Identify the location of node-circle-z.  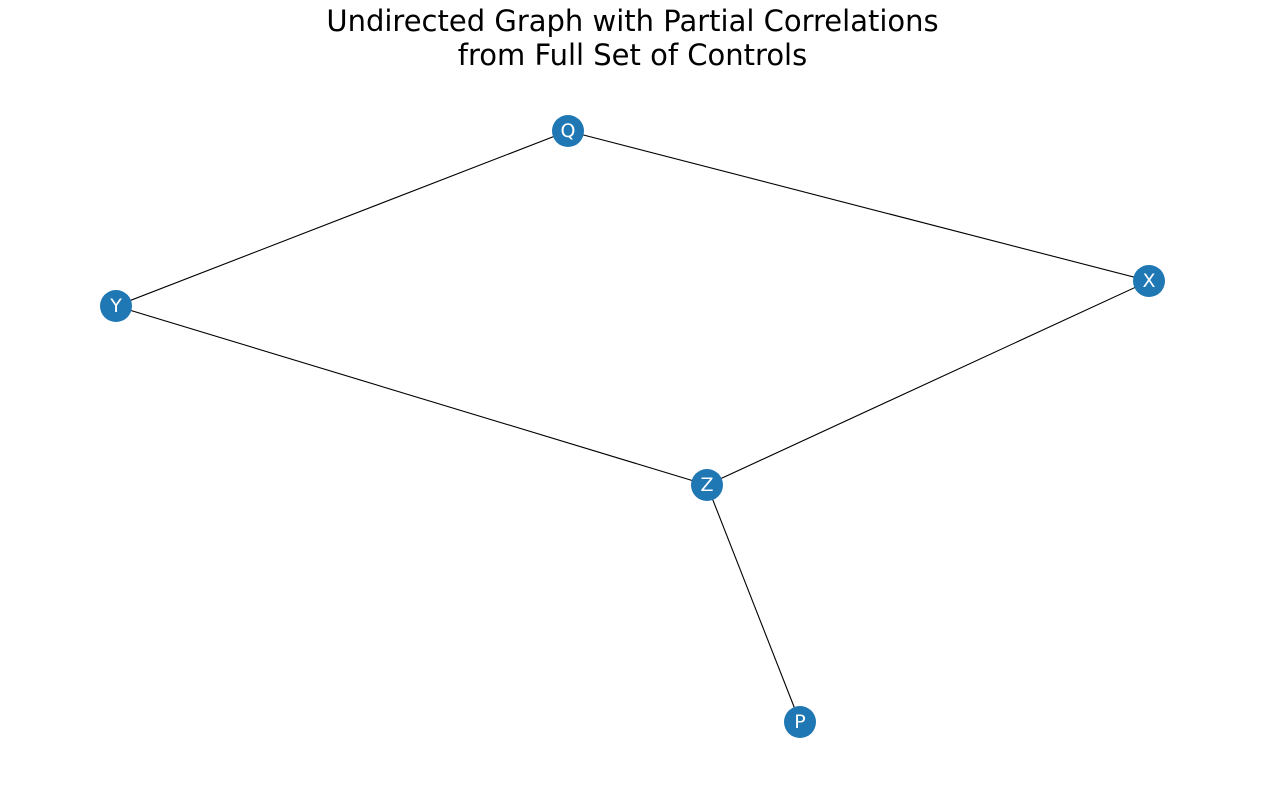
(707, 485).